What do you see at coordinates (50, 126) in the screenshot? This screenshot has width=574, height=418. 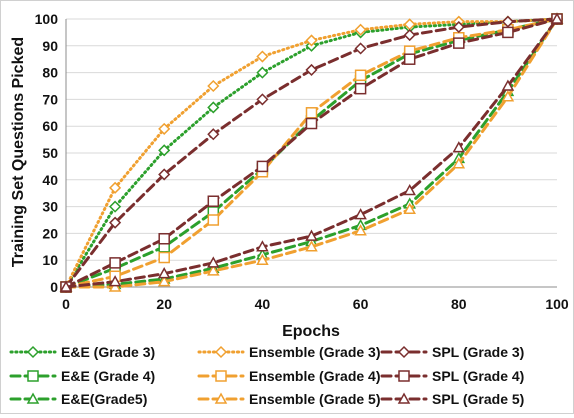 I see `y-tick-label: 60` at bounding box center [50, 126].